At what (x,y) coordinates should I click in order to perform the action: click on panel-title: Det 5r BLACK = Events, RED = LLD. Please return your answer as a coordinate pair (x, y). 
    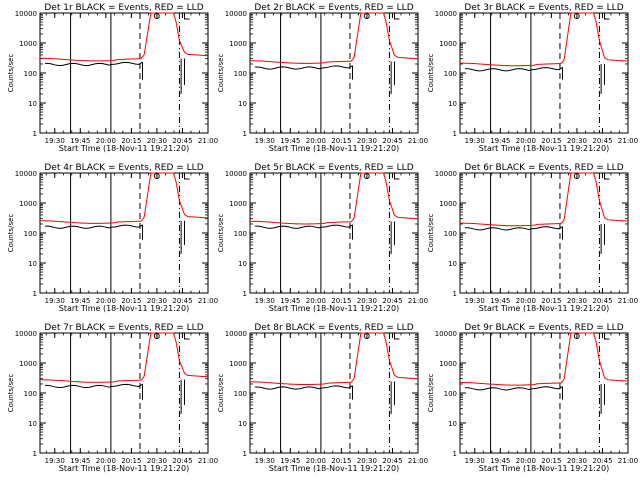
    Looking at the image, I should click on (333, 168).